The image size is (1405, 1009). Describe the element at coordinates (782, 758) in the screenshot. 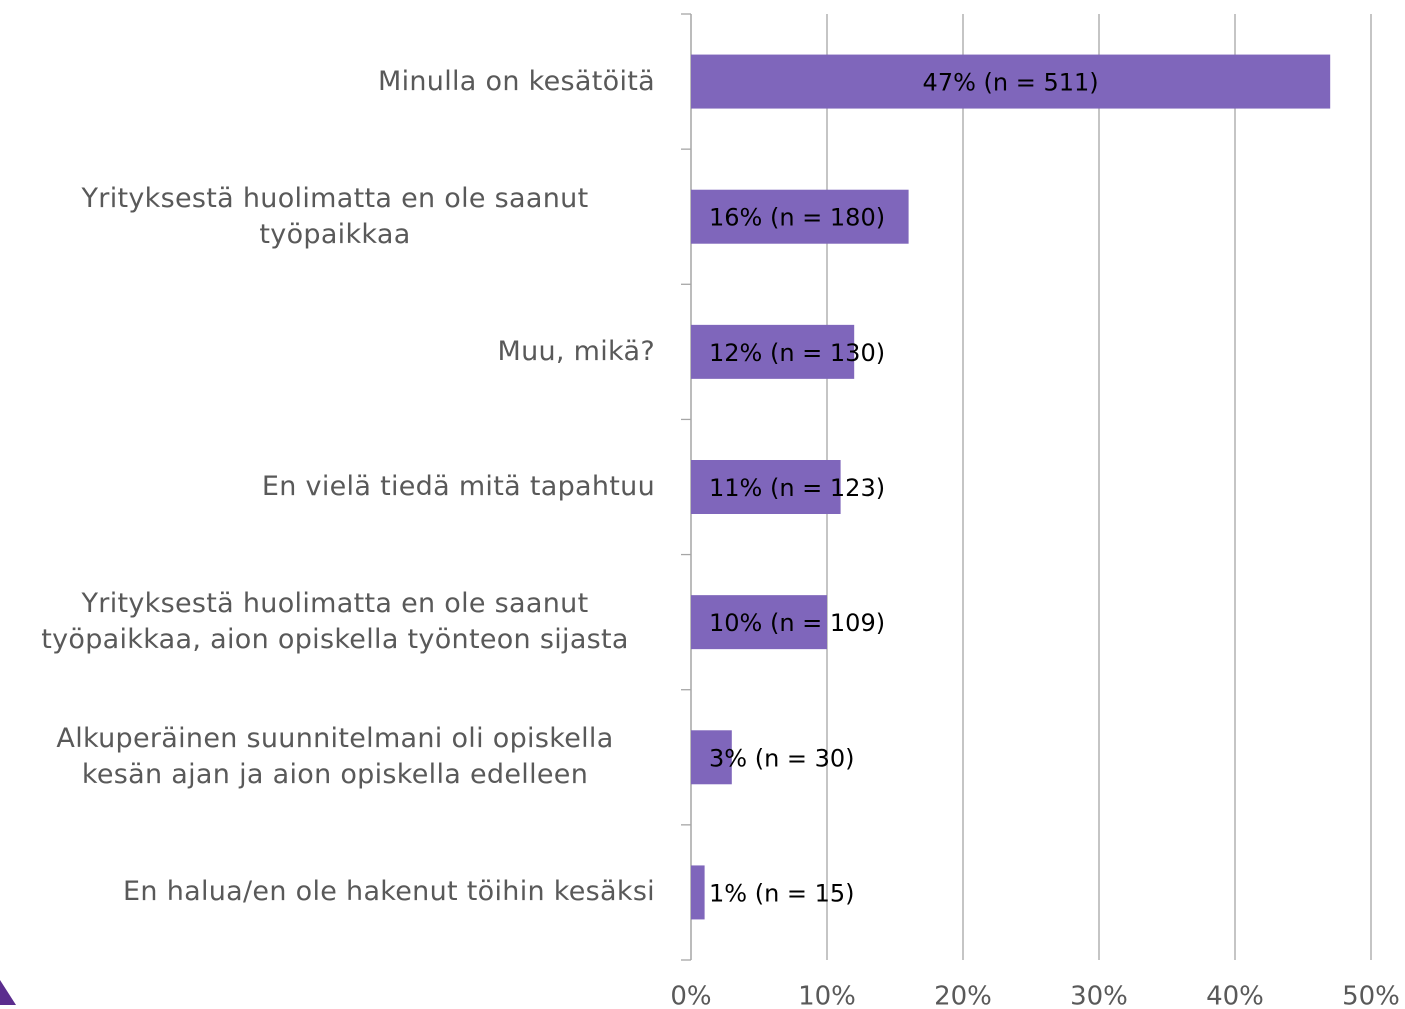

I see `value-label: 3% (n = 30)` at that location.